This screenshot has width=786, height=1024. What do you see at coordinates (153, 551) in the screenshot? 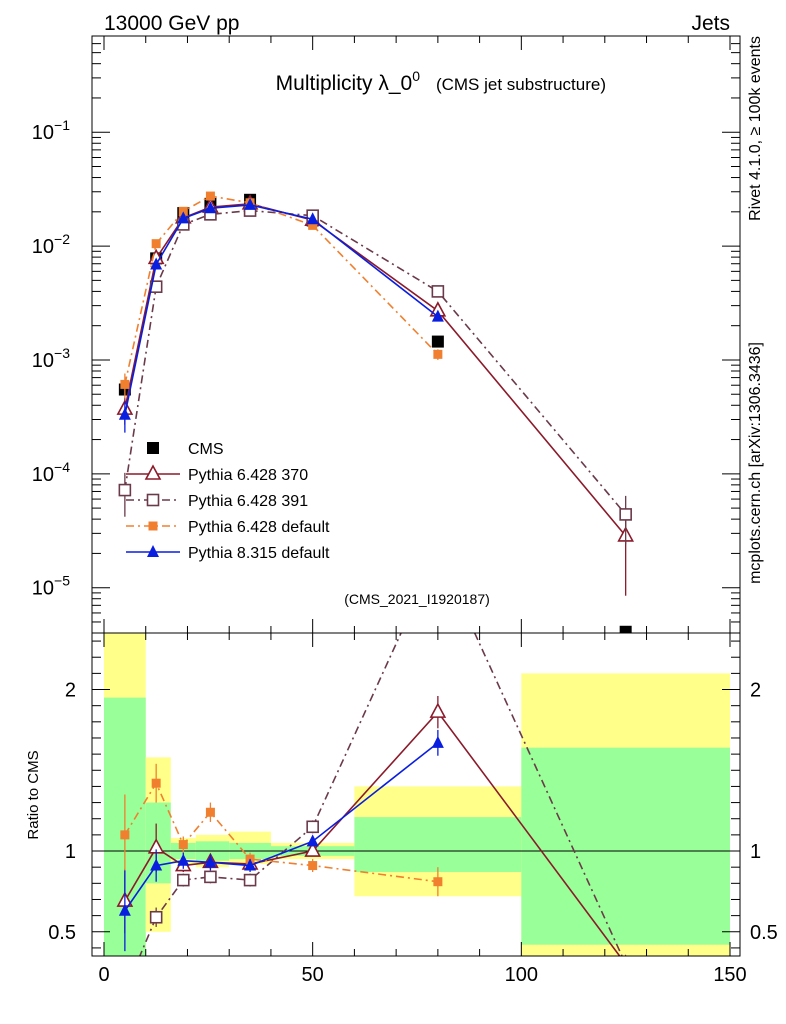
I see `legend-marker-pythia-8-315-default` at bounding box center [153, 551].